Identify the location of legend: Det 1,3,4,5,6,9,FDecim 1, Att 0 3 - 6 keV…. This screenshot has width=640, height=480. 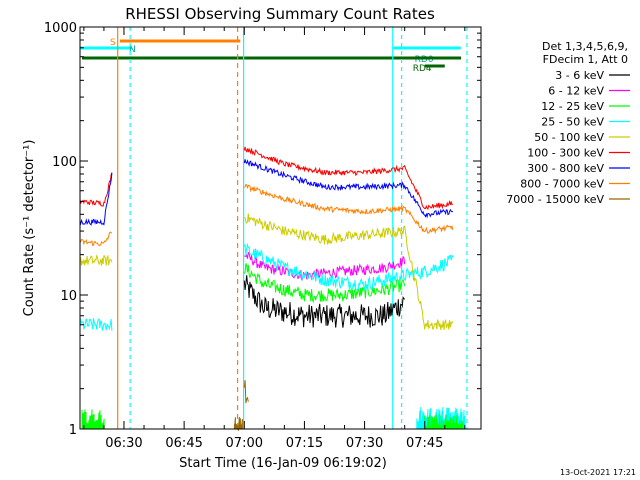
(568, 123).